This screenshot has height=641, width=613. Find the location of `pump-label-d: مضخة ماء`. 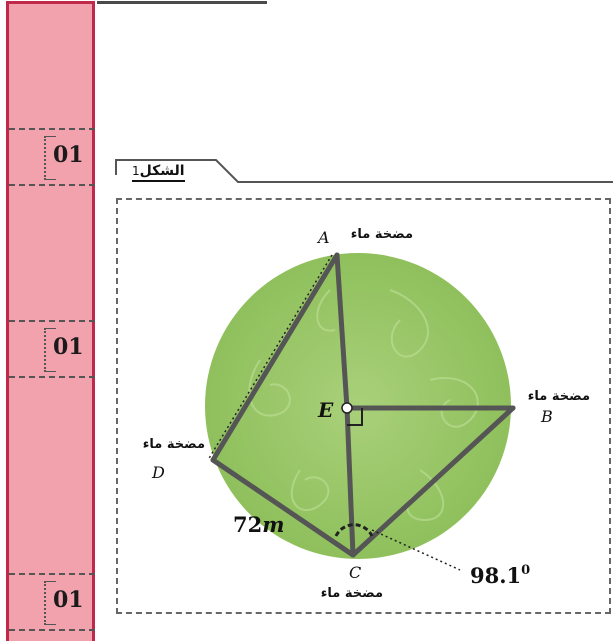

pump-label-d: مضخة ماء is located at coordinates (174, 444).